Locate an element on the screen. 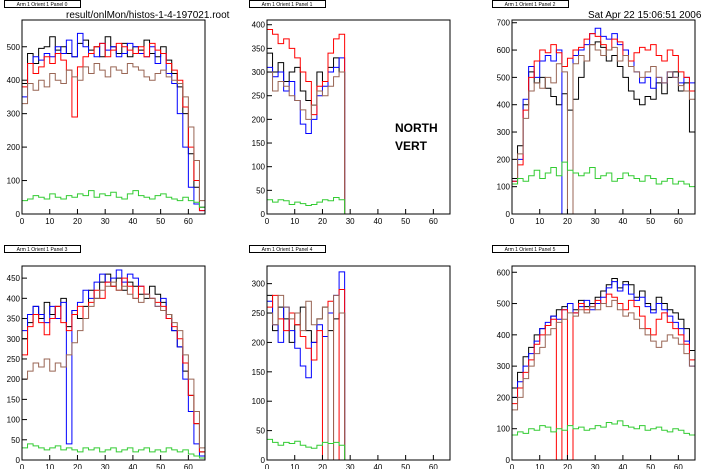 Image resolution: width=721 pixels, height=469 pixels. panel-title: Arm 1 Orient 1 Panel 3 is located at coordinates (42, 250).